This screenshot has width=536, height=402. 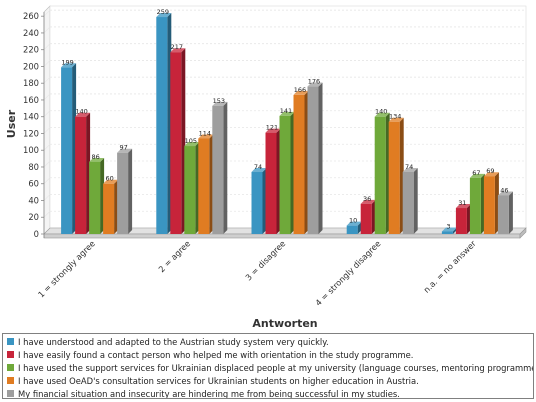 What do you see at coordinates (109, 179) in the screenshot?
I see `bar-value-label: 60` at bounding box center [109, 179].